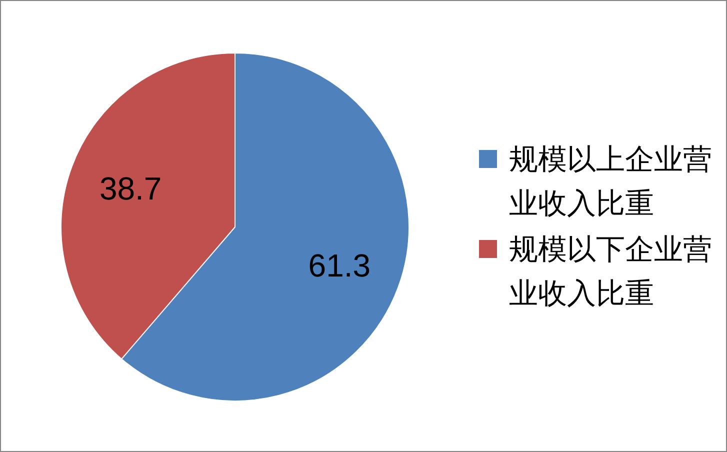  Describe the element at coordinates (610, 181) in the screenshot. I see `legend-label: 规模以上企业营业收入比重` at that location.